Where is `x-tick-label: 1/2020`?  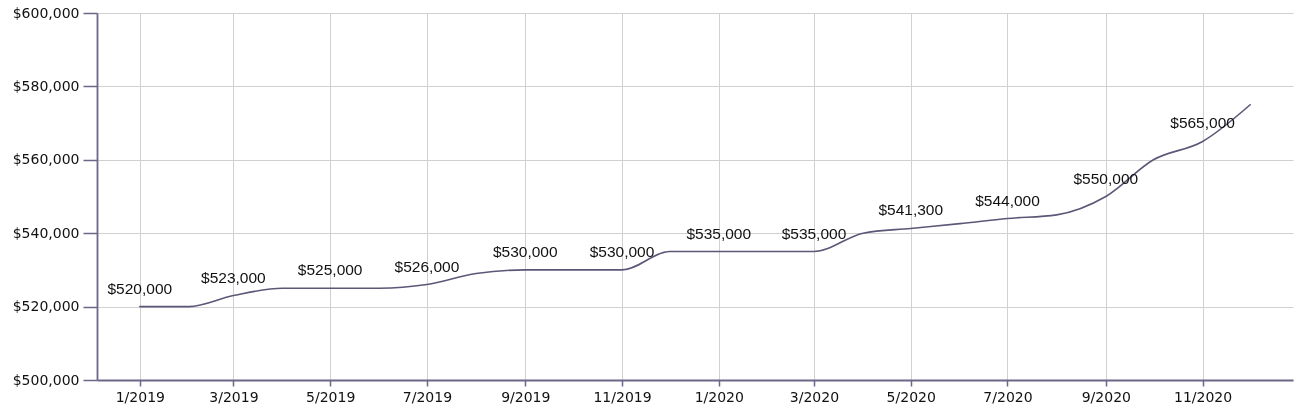
x-tick-label: 1/2020 is located at coordinates (719, 396).